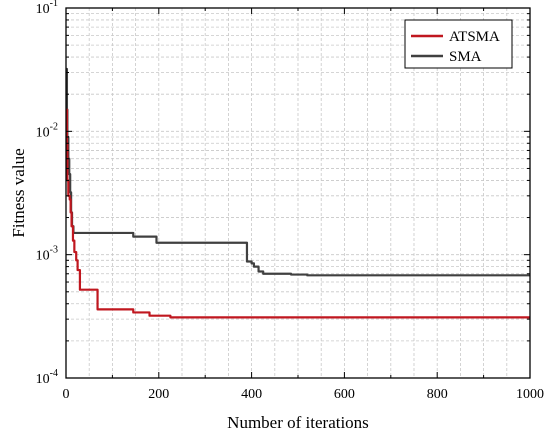 The image size is (550, 438). What do you see at coordinates (47, 193) in the screenshot?
I see `y-tick-labels: 10⁻⁴ 10⁻³ 10⁻² 10⁻¹` at bounding box center [47, 193].